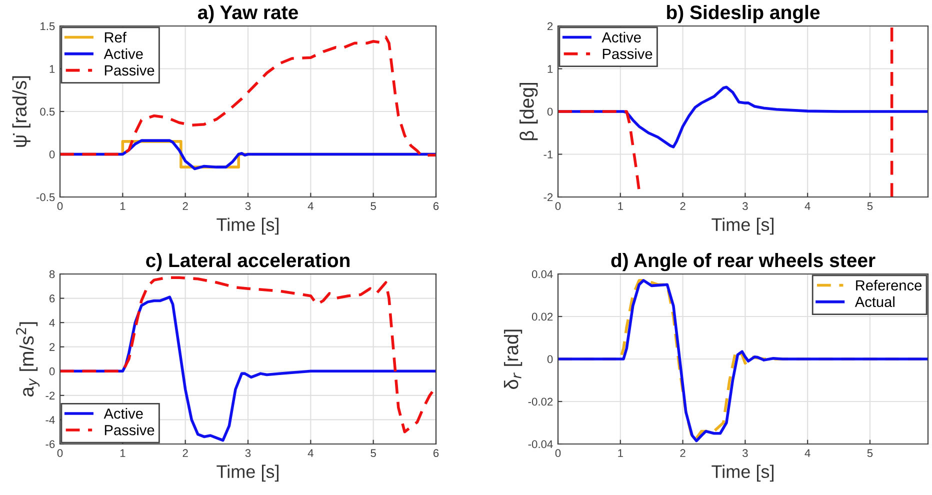  What do you see at coordinates (248, 262) in the screenshot?
I see `chart-title: c) Lateral acceleration` at bounding box center [248, 262].